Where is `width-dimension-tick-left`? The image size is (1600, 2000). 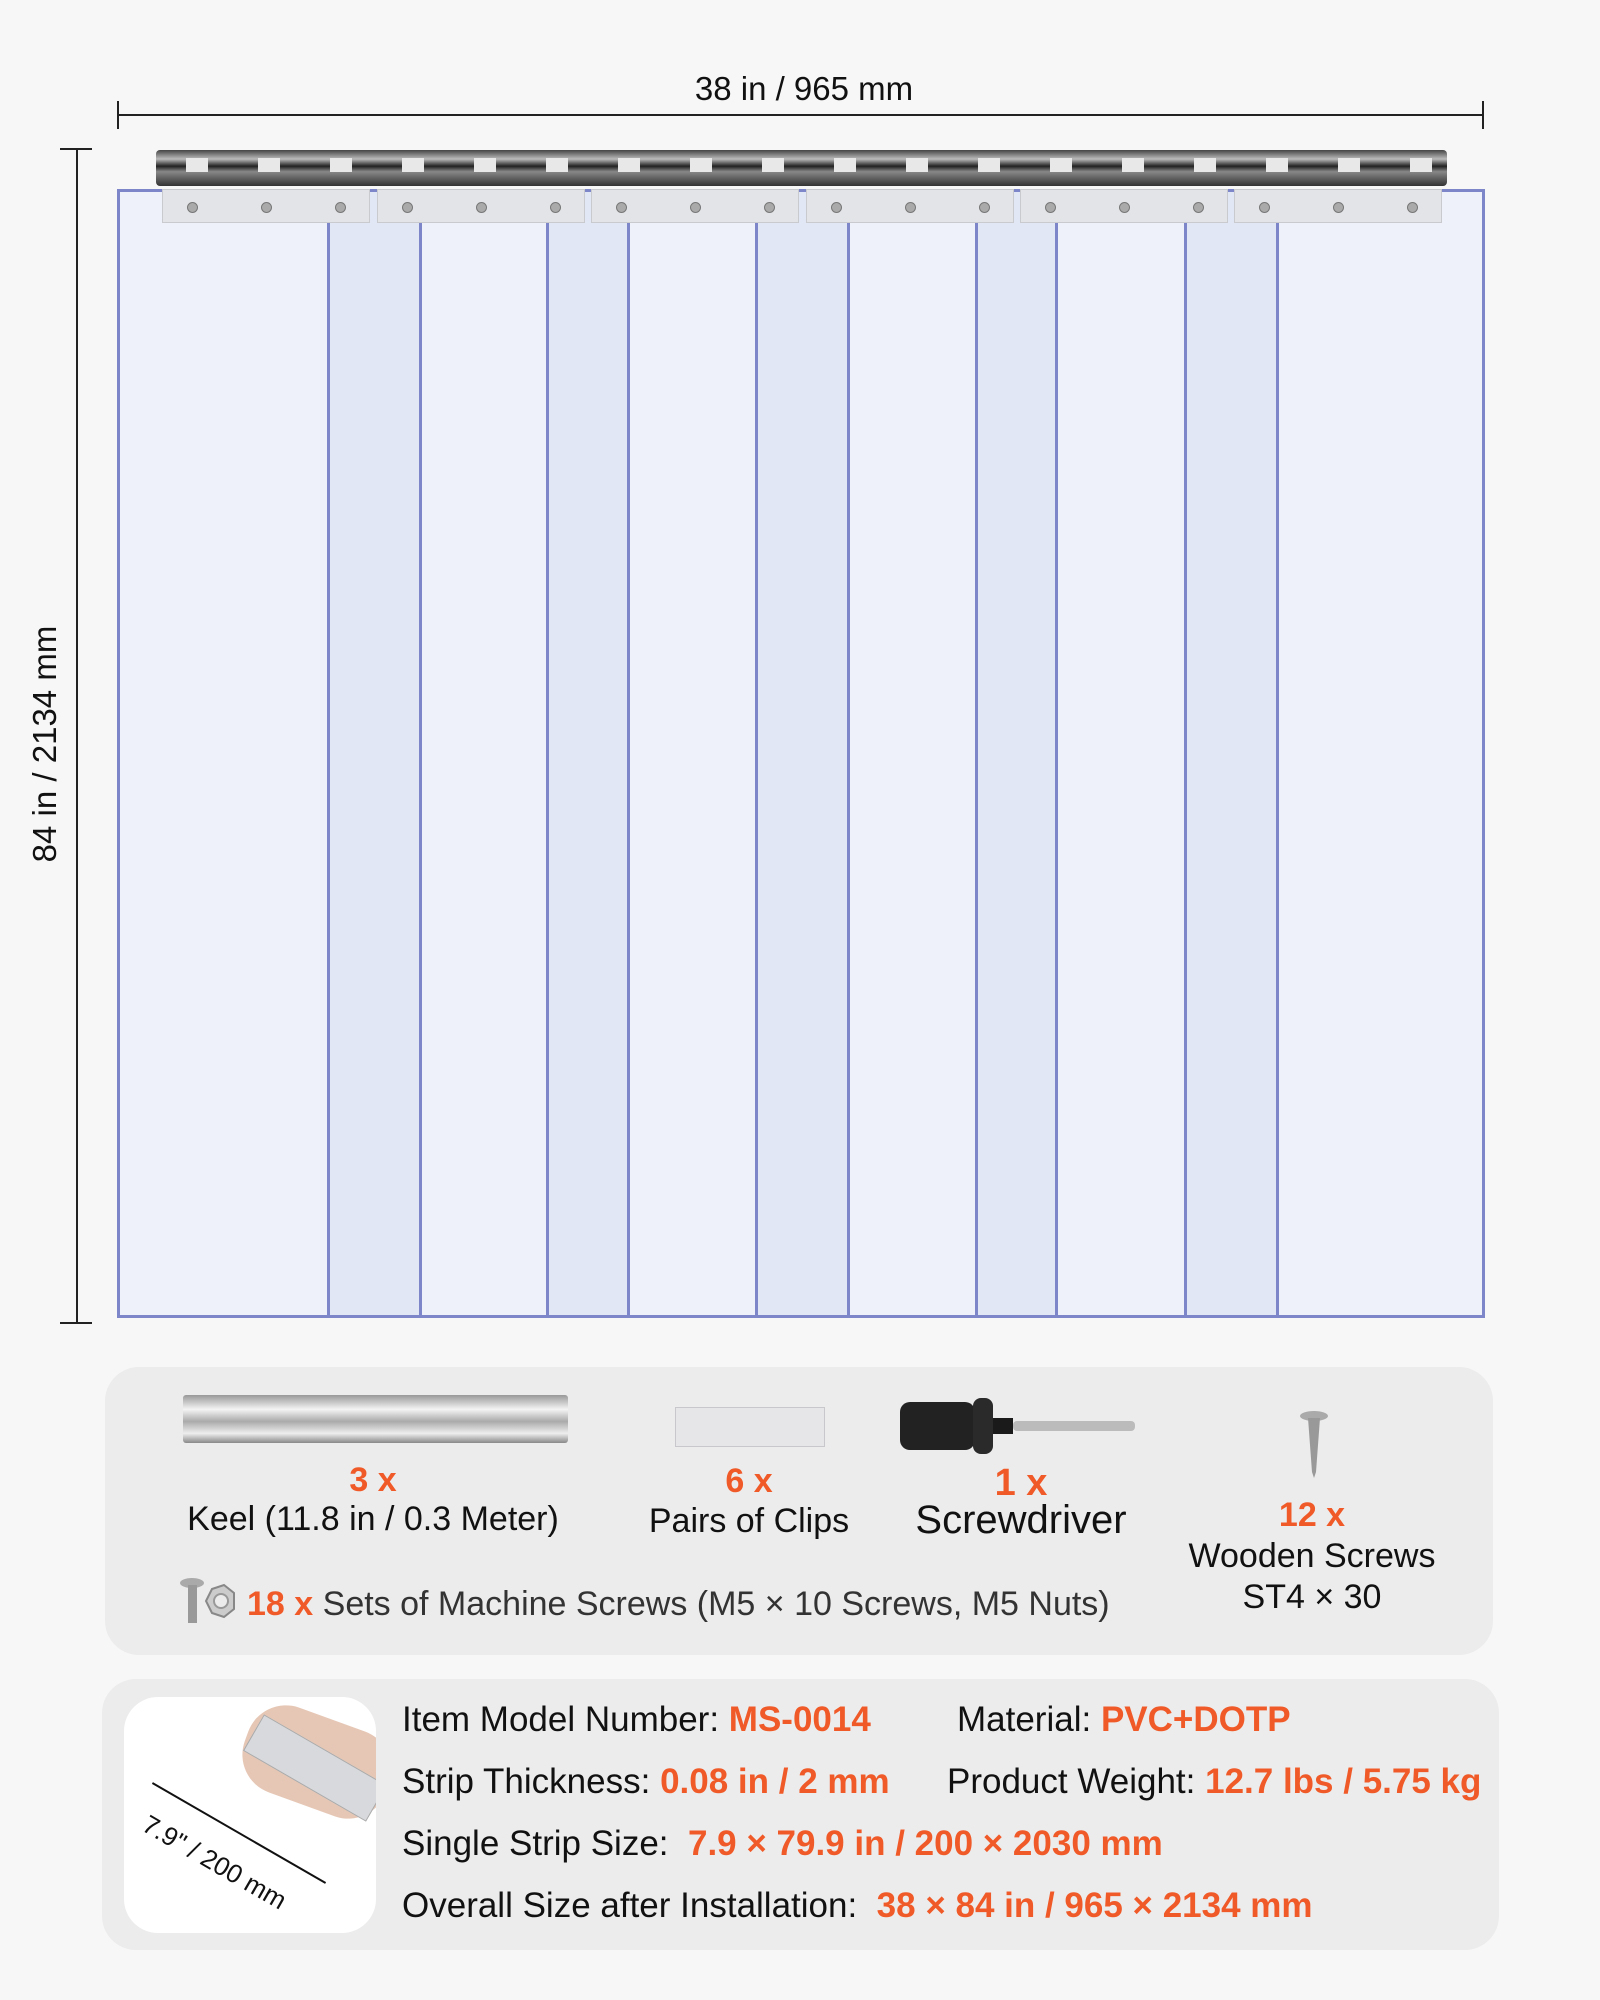
width-dimension-tick-left is located at coordinates (118, 115).